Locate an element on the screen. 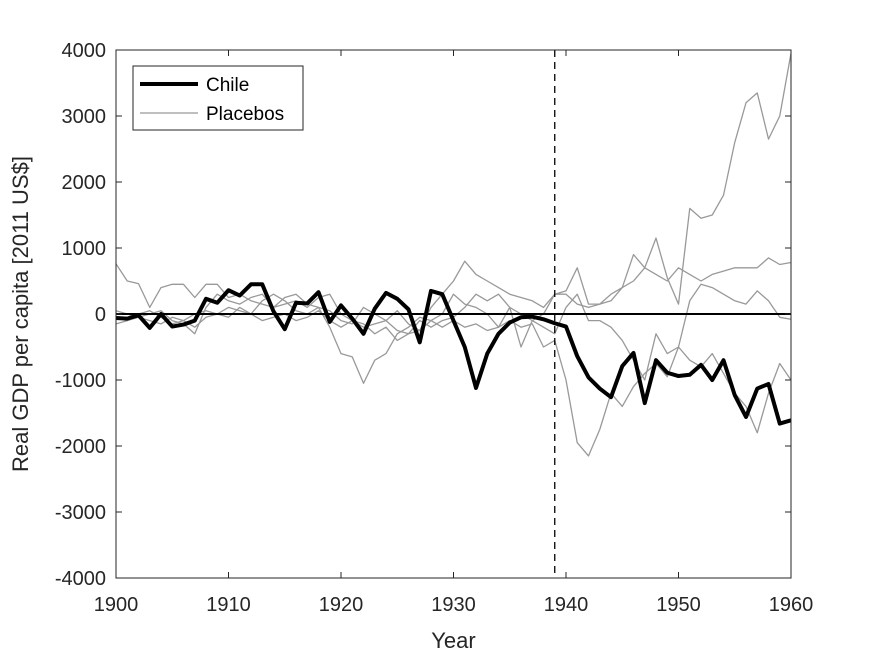 The height and width of the screenshot is (656, 875). y-axis-label: Real GDP per capita [2011 US$] is located at coordinates (20, 314).